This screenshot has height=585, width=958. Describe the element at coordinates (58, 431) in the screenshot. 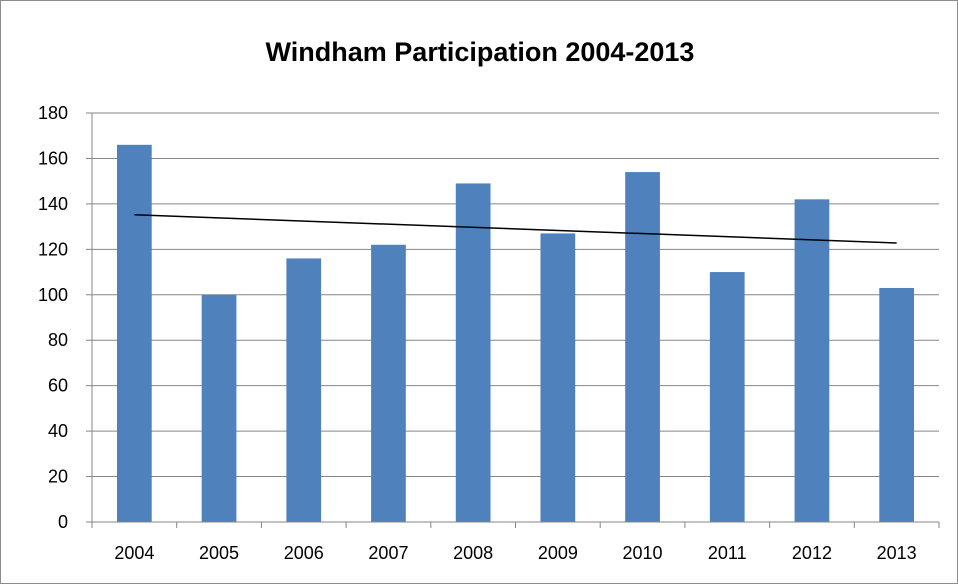

I see `y-tick-label: 40` at that location.